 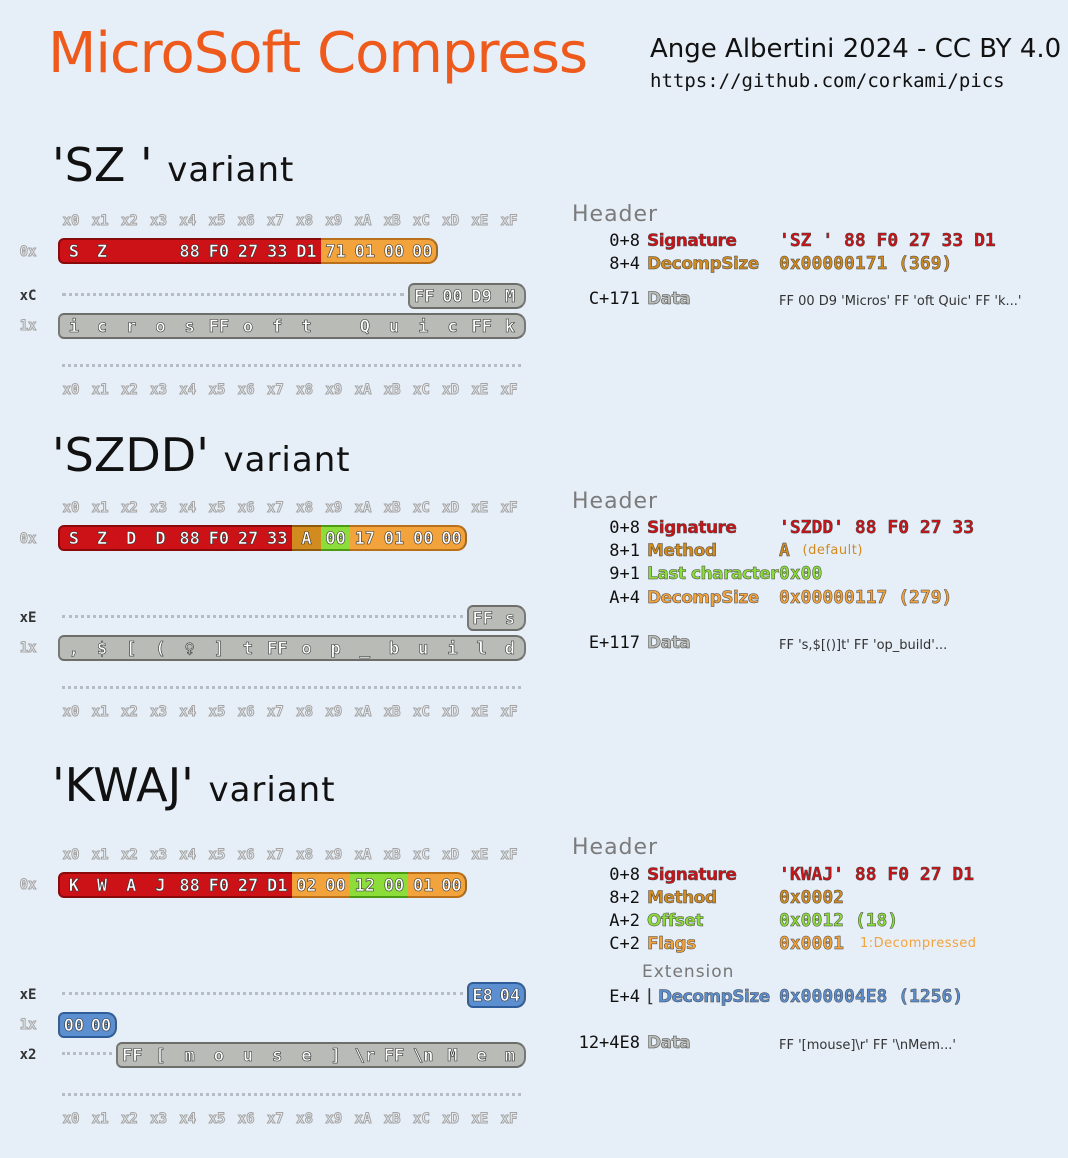 I want to click on hex-byte-cell: f, so click(x=277, y=326).